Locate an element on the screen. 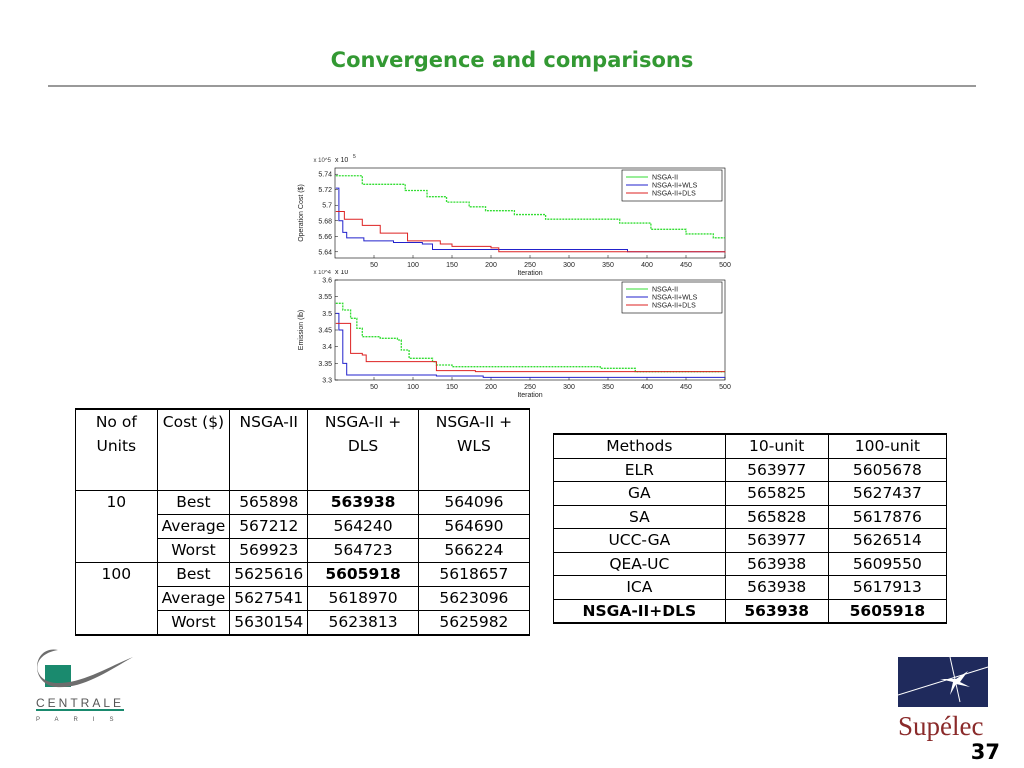 Image resolution: width=1024 pixels, height=768 pixels. svg-text: Supélec is located at coordinates (940, 726).